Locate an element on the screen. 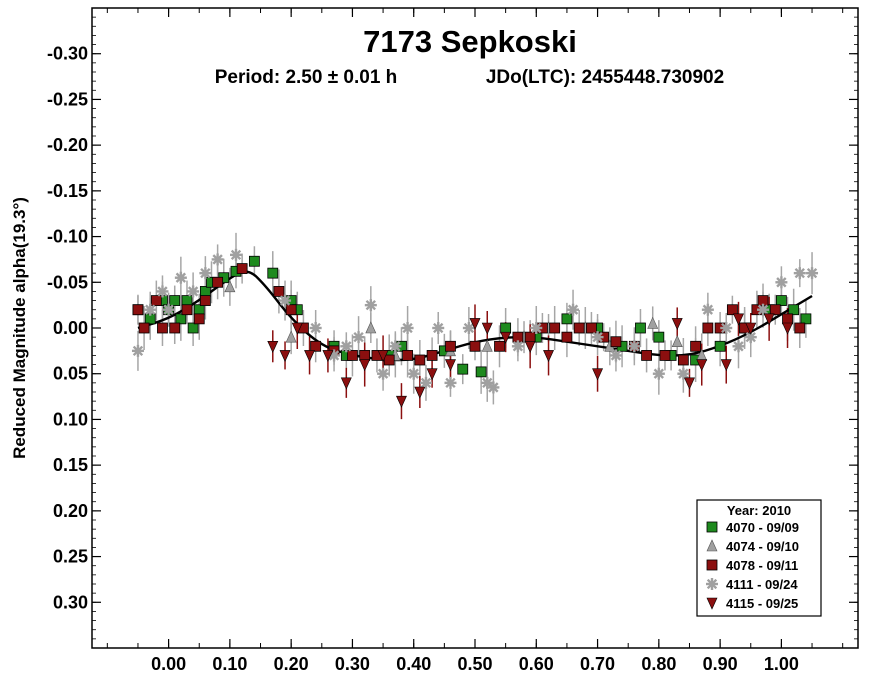 This screenshot has height=677, width=870. legend-title: Year: 2010 is located at coordinates (759, 510).